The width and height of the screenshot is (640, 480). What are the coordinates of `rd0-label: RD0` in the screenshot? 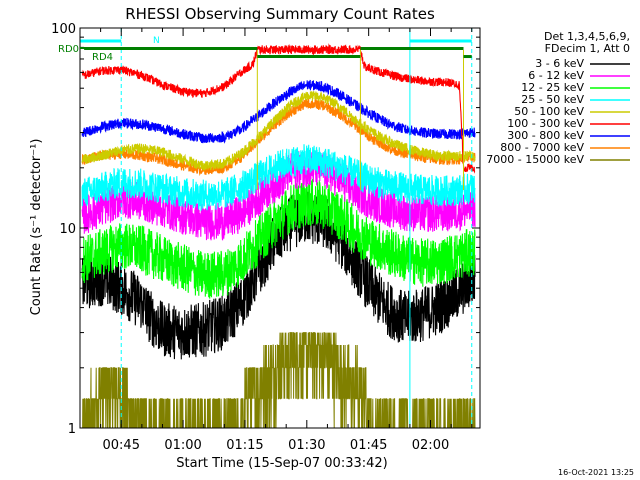 It's located at (68, 49).